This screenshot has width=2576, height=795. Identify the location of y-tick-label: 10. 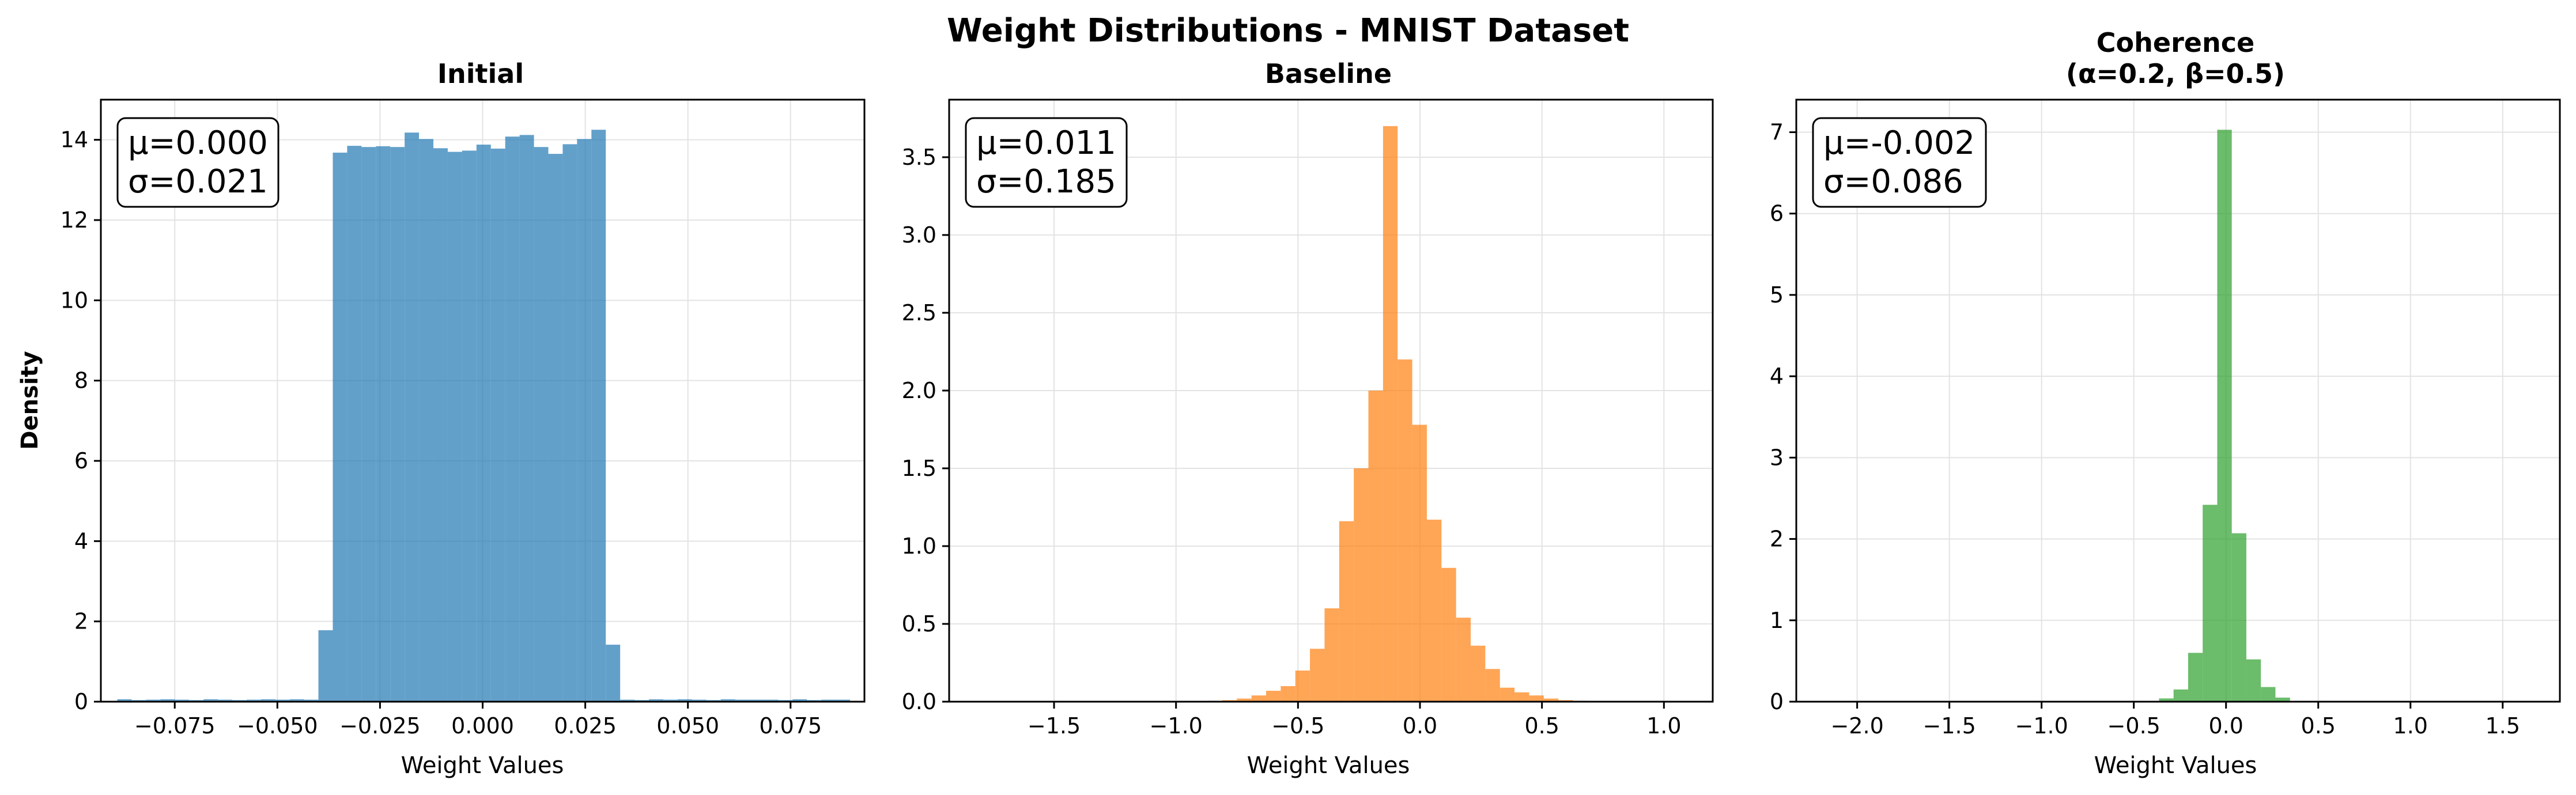
(75, 300).